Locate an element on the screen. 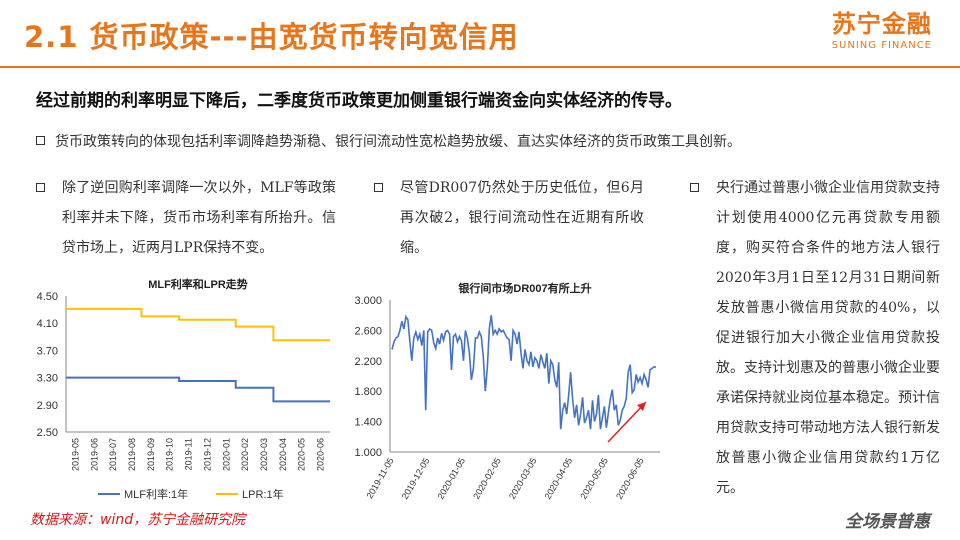 The width and height of the screenshot is (960, 540). x-tick-label: 2019-05 is located at coordinates (75, 454).